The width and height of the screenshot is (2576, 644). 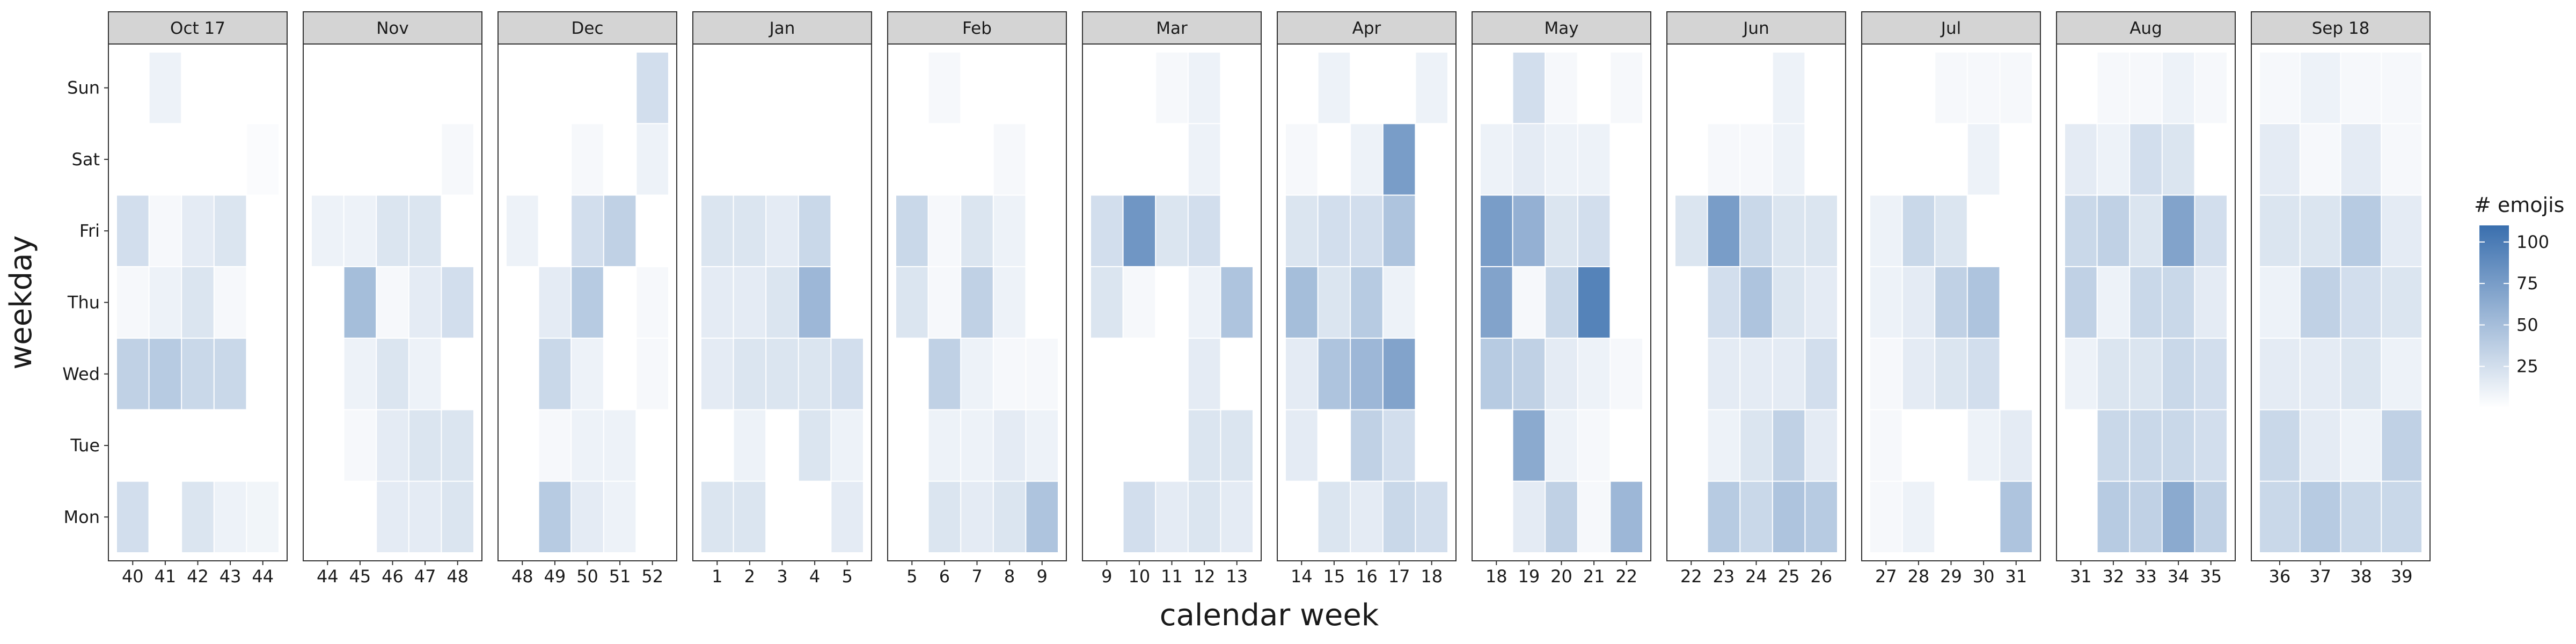 What do you see at coordinates (2494, 316) in the screenshot?
I see `legend-colorbar` at bounding box center [2494, 316].